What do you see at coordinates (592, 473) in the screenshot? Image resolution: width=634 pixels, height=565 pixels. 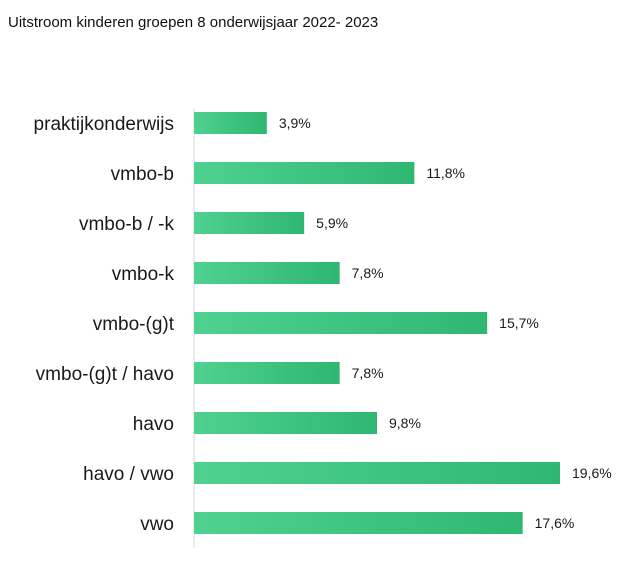 I see `value-label: 19,6%` at bounding box center [592, 473].